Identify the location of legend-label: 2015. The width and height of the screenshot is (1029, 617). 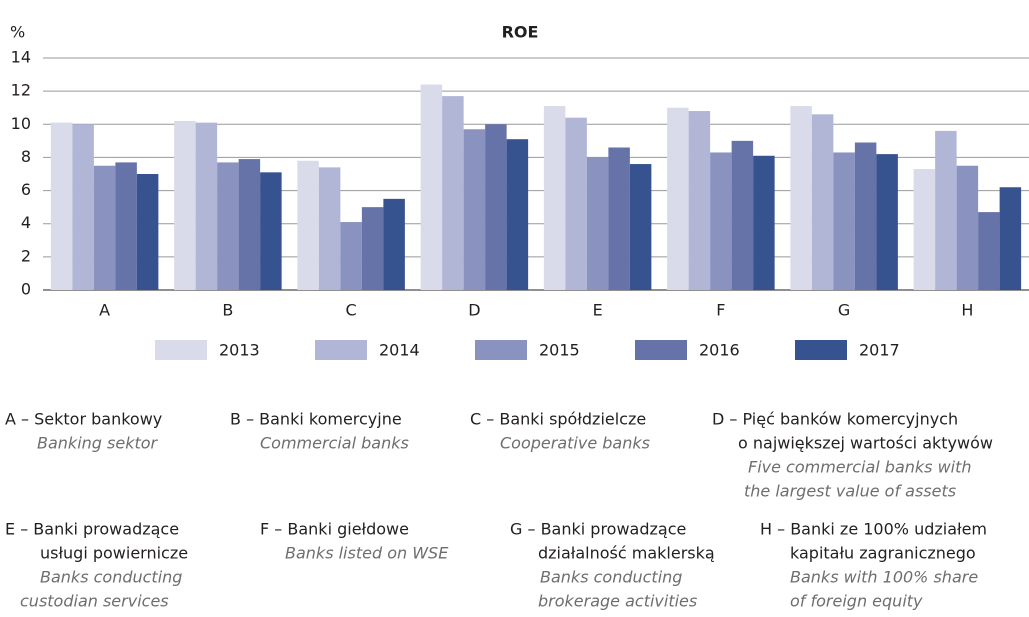
(559, 350).